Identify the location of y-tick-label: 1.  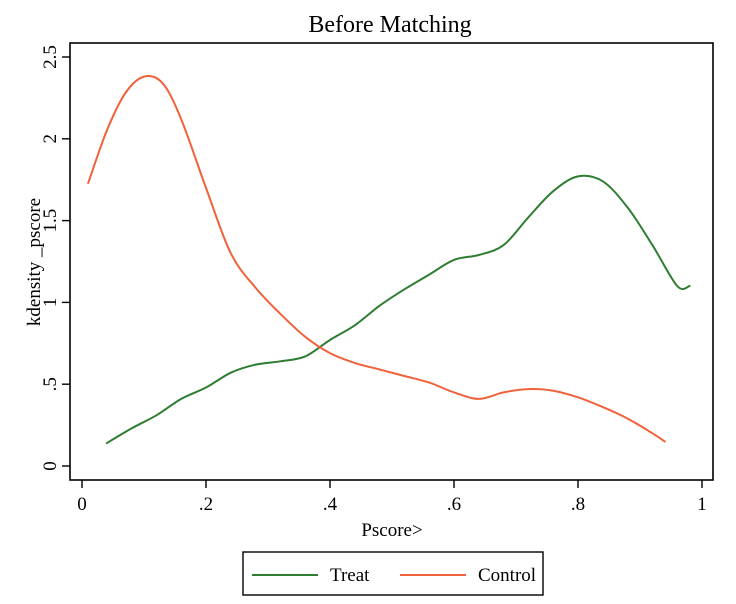
(50, 303).